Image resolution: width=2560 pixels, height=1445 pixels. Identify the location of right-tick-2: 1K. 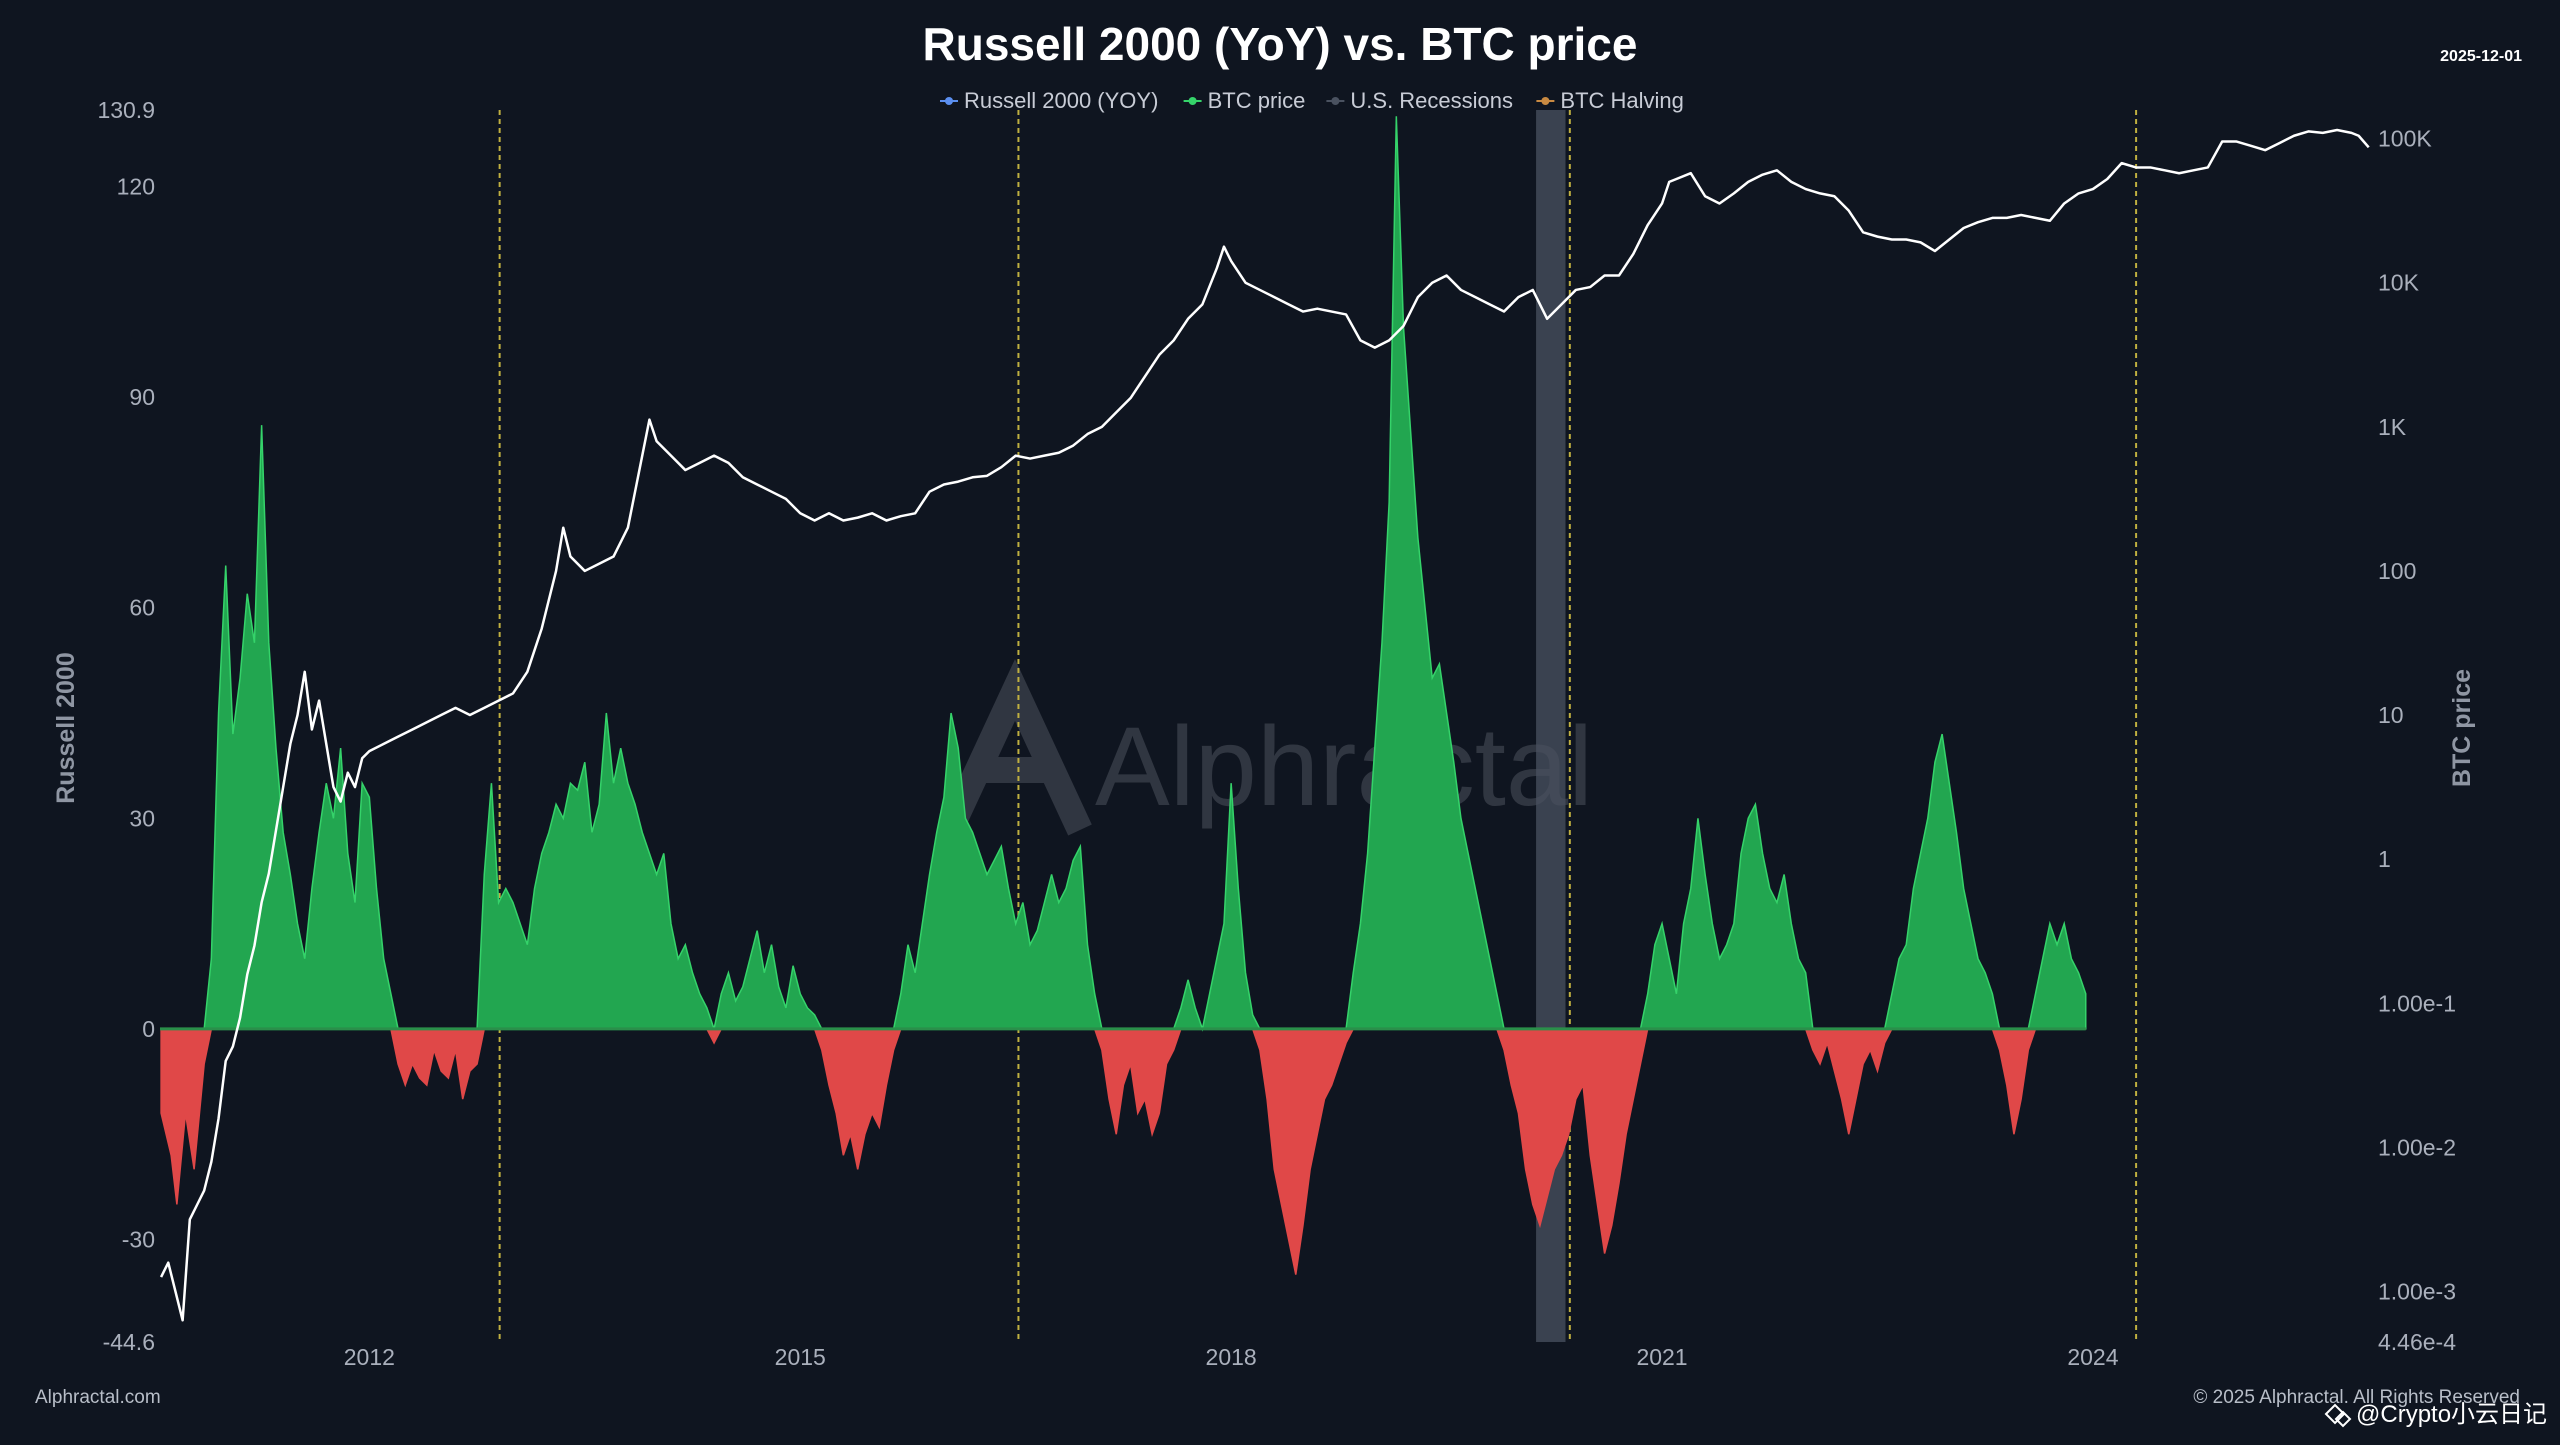
(2392, 427).